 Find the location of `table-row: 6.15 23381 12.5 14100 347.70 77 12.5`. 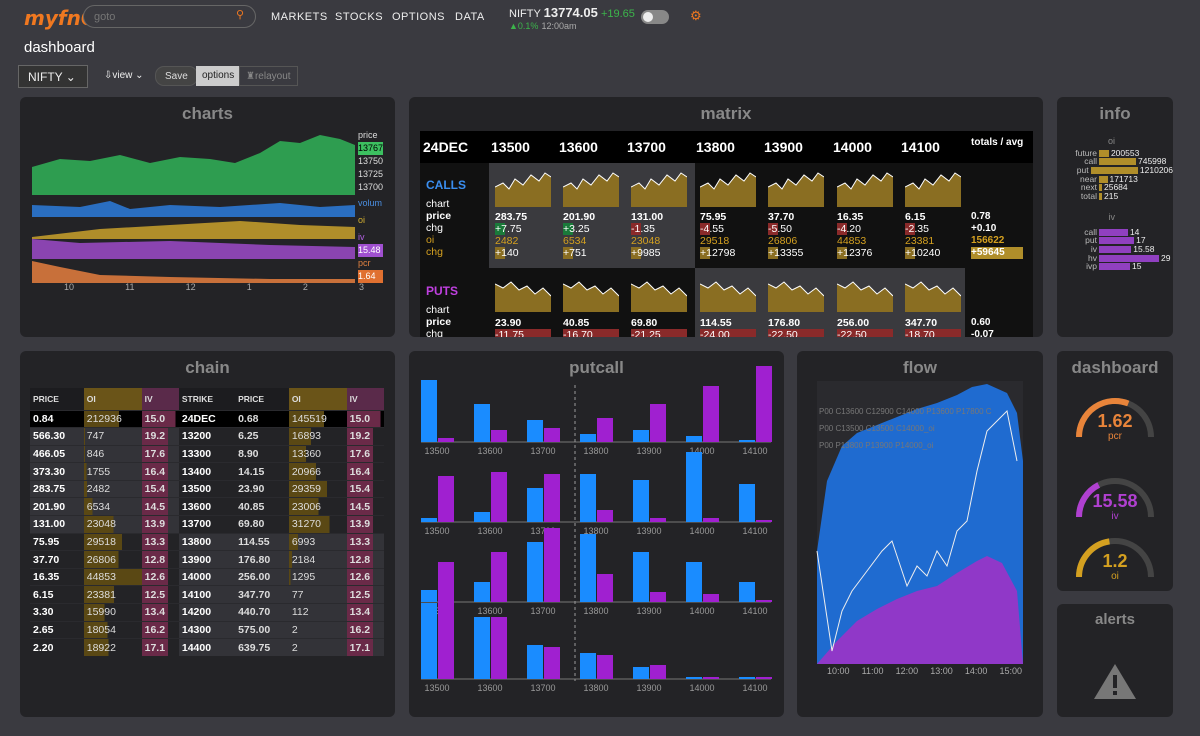

table-row: 6.15 23381 12.5 14100 347.70 77 12.5 is located at coordinates (207, 594).